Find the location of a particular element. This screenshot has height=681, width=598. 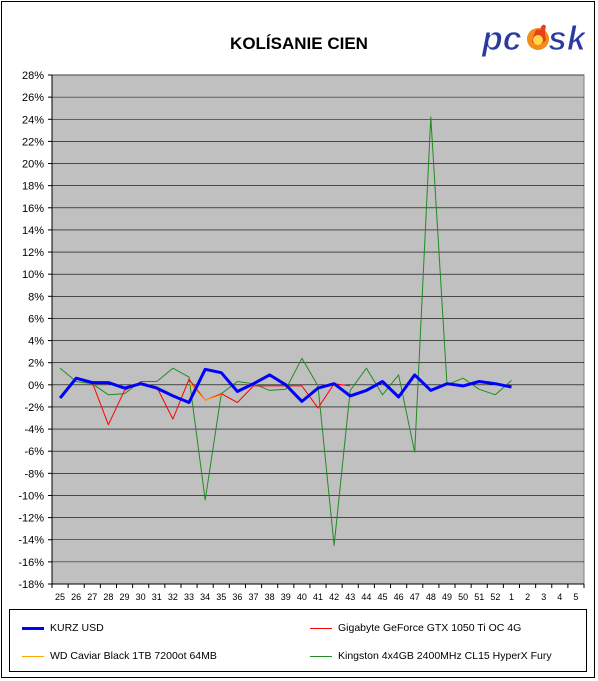

y-tick-label: 18% is located at coordinates (33, 187).